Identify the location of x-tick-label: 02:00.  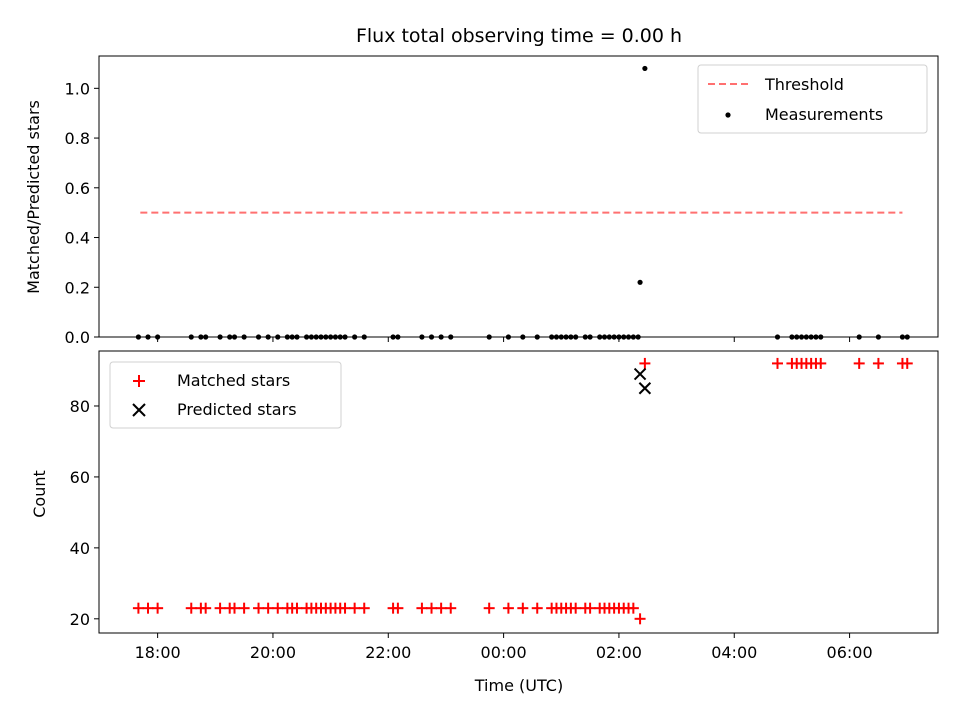
(619, 652).